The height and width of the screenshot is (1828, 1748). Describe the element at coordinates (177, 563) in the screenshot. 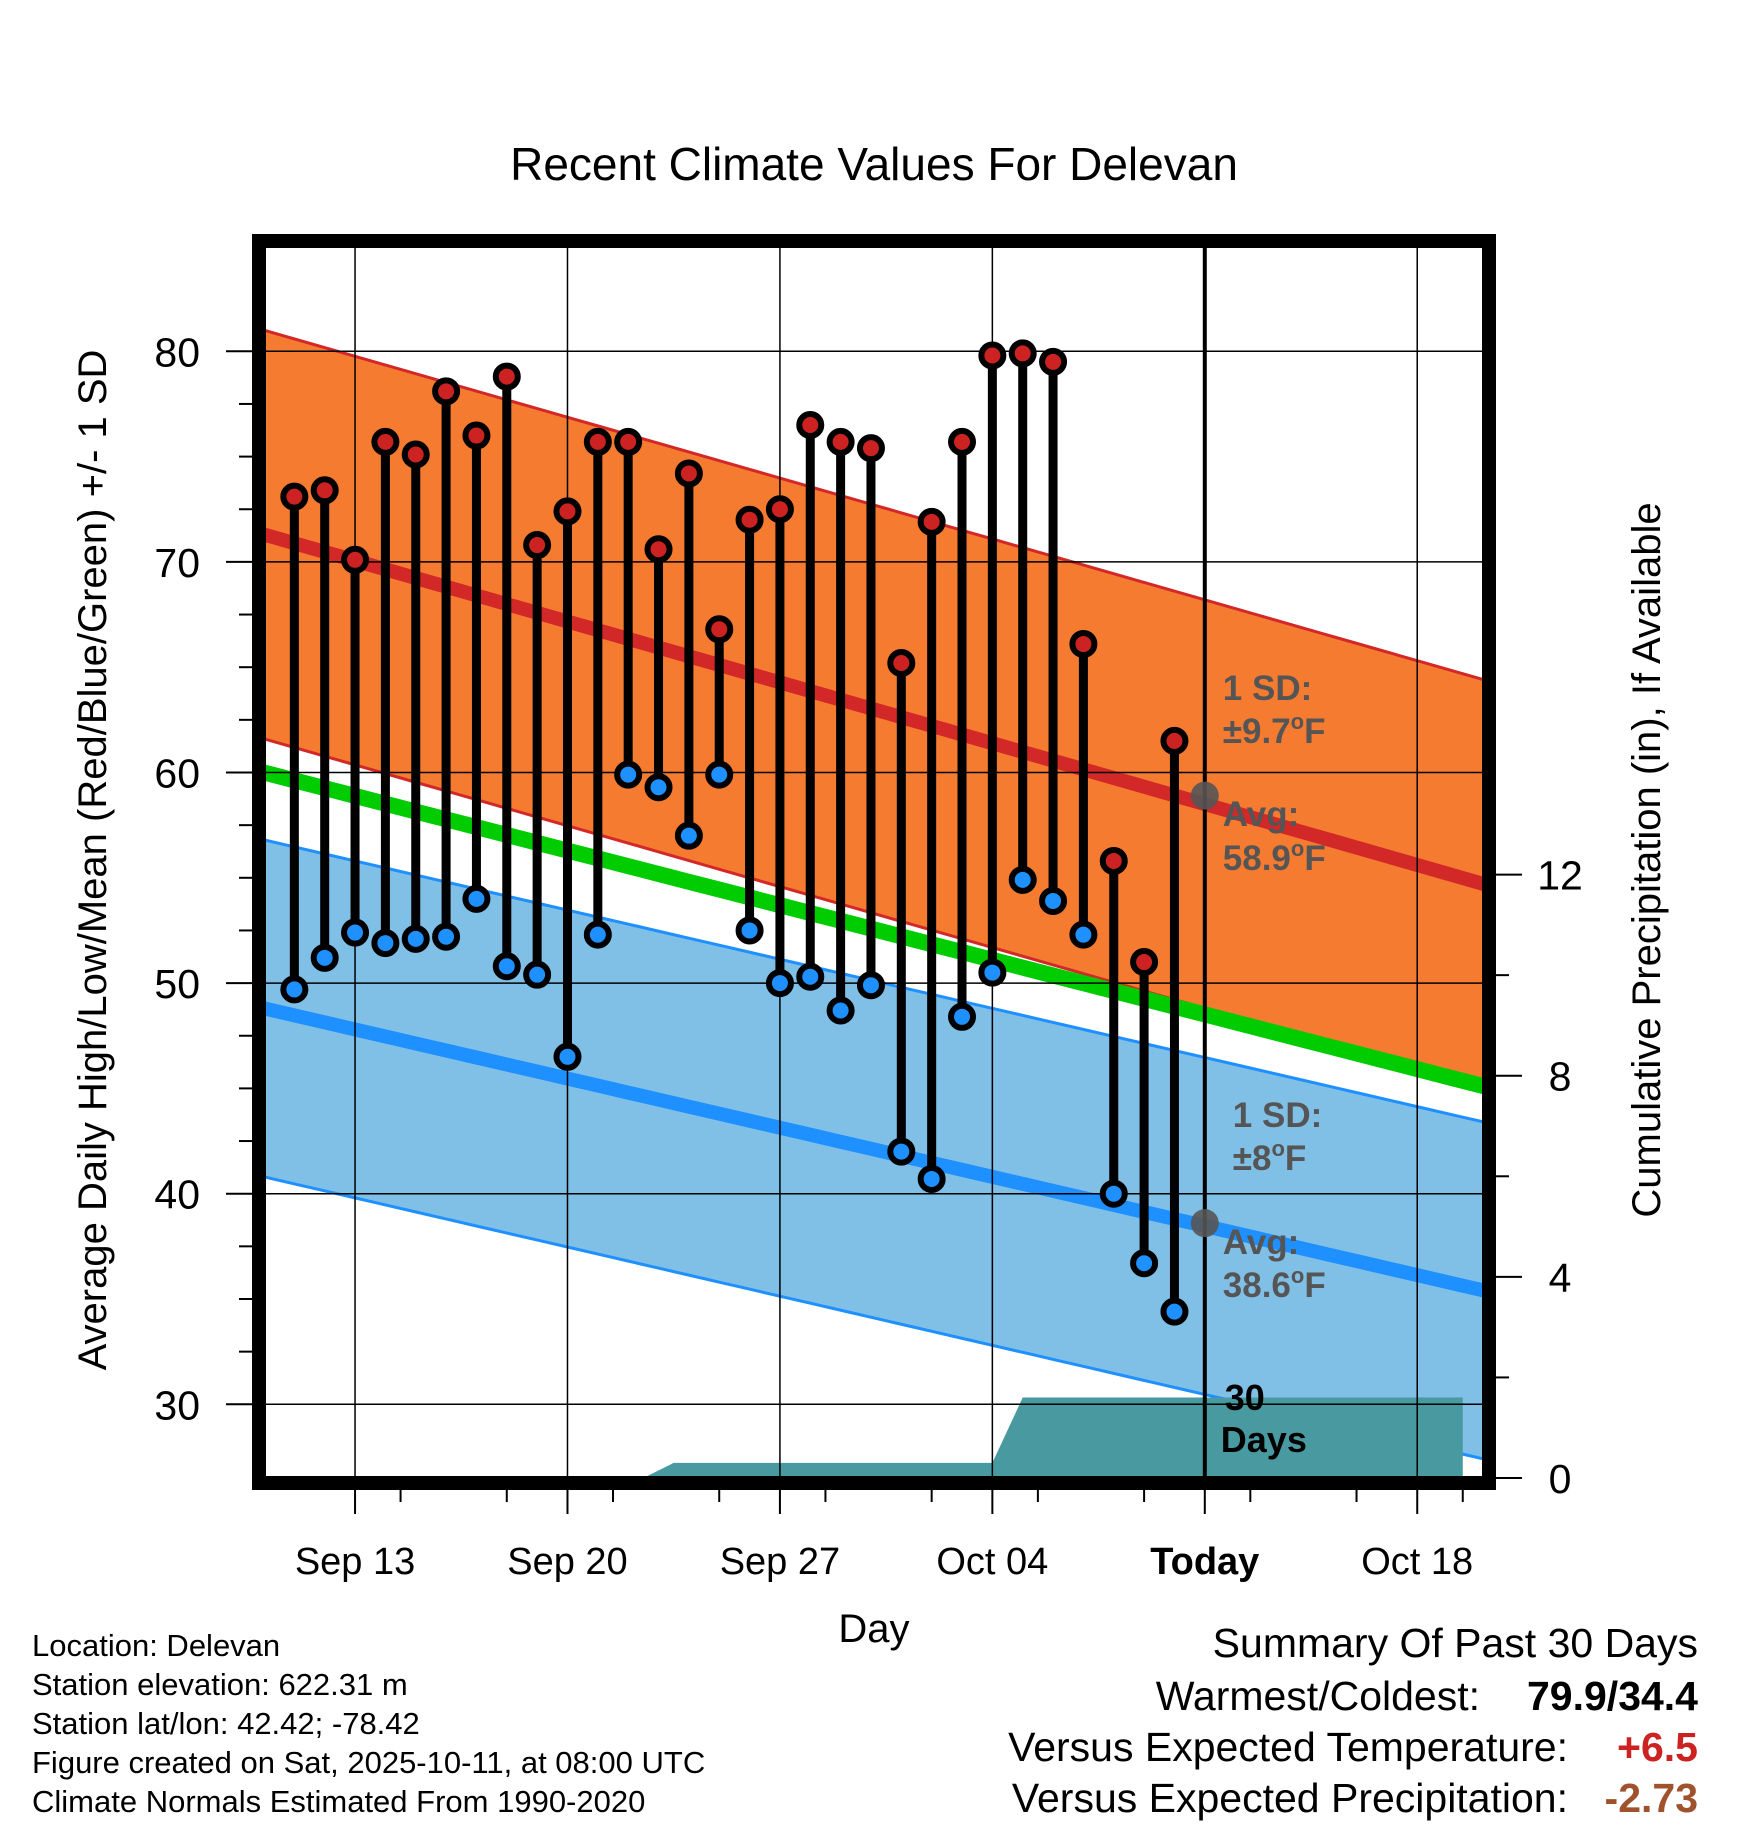

I see `y-tick-label: 70` at that location.